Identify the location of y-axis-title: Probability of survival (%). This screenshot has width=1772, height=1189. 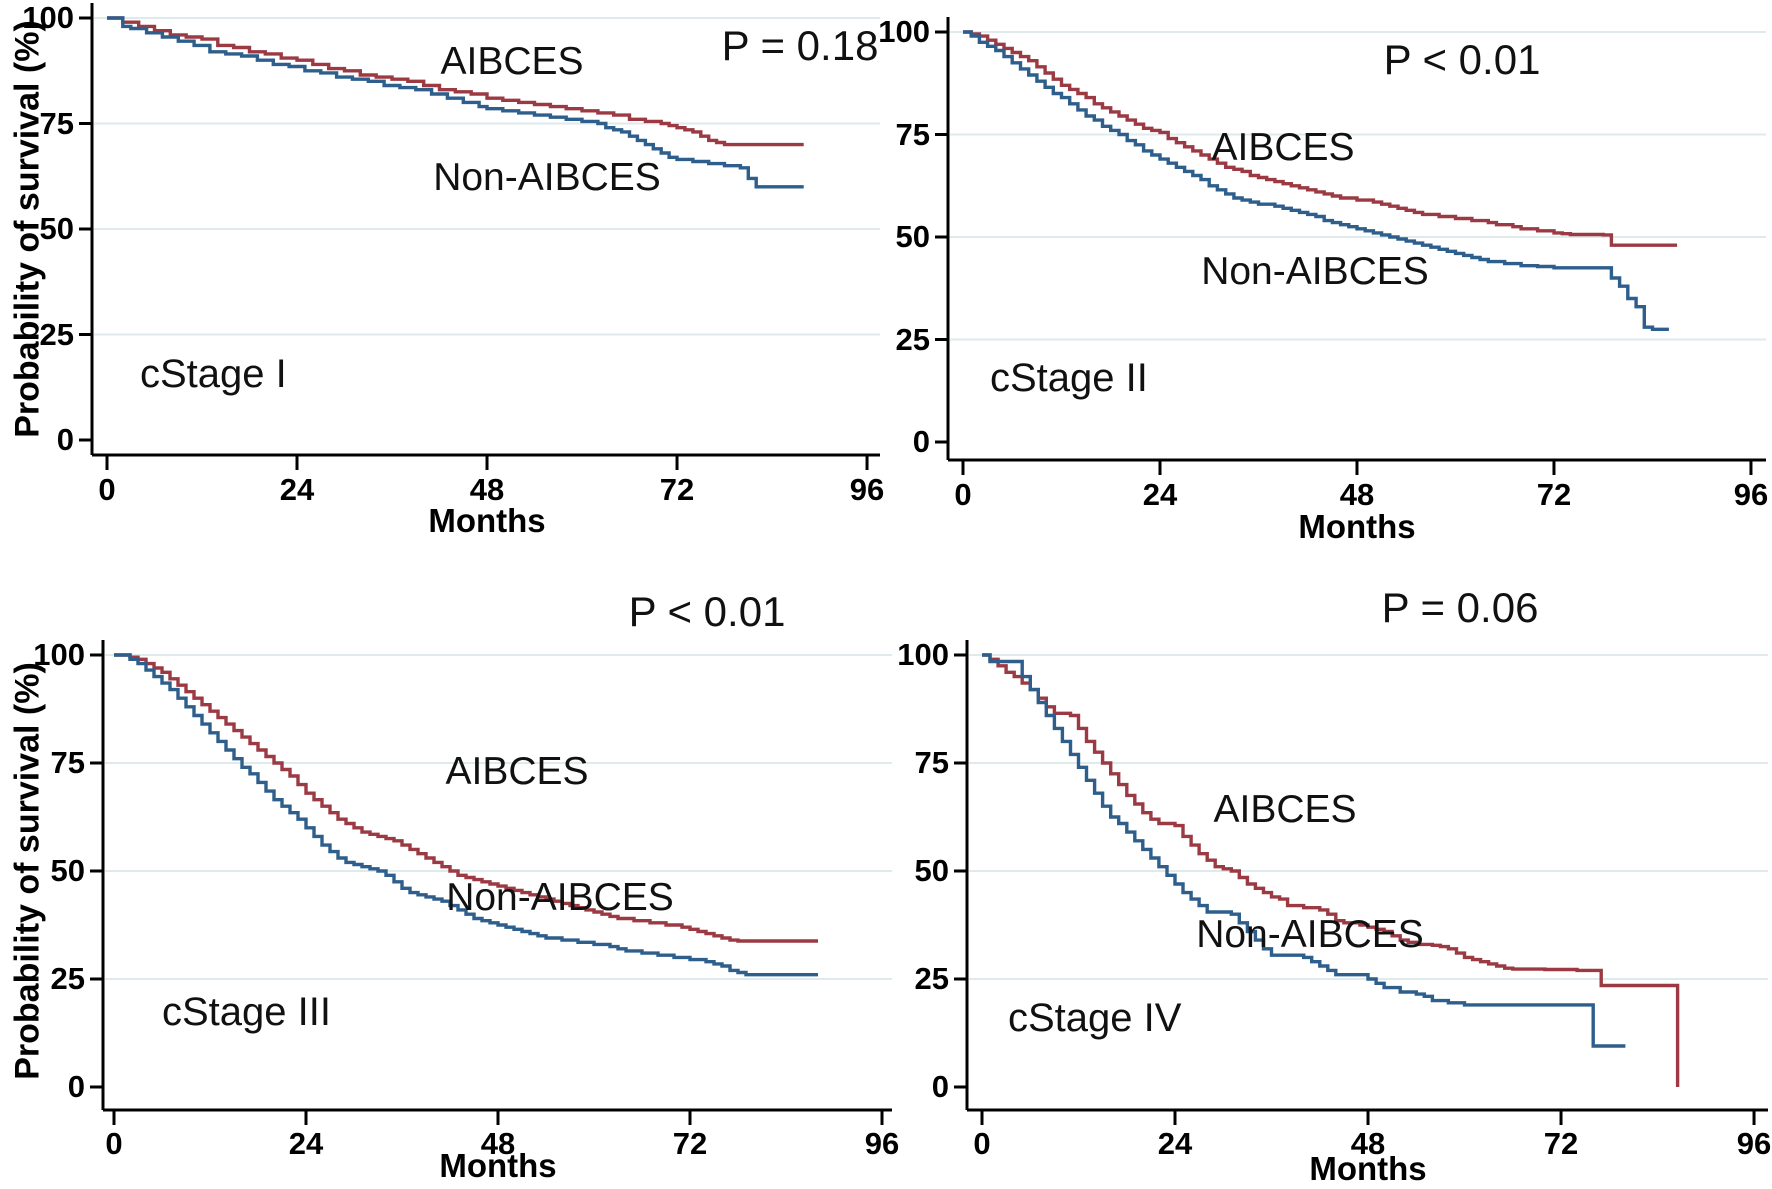
(27, 871).